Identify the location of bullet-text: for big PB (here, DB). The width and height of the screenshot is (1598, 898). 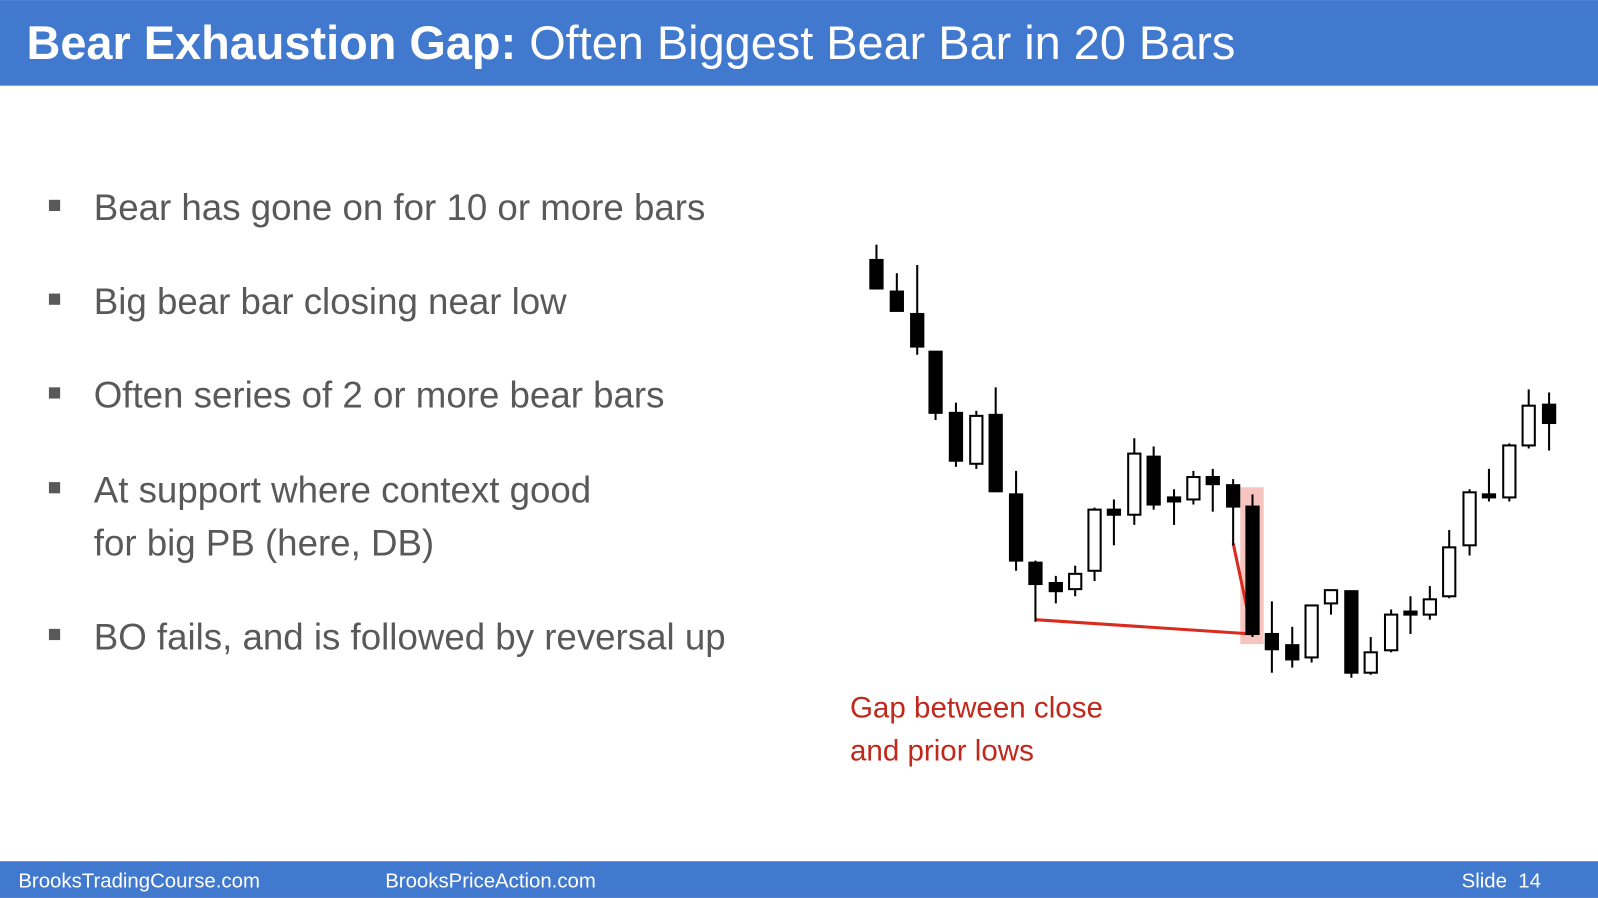
(264, 542).